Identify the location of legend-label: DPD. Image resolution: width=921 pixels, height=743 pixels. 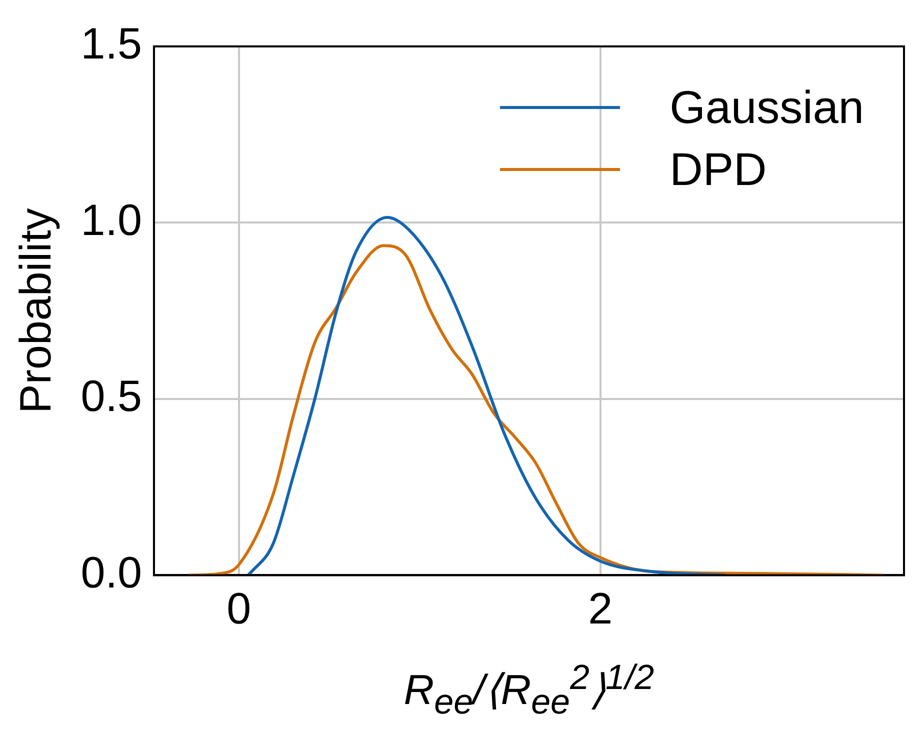
(718, 170).